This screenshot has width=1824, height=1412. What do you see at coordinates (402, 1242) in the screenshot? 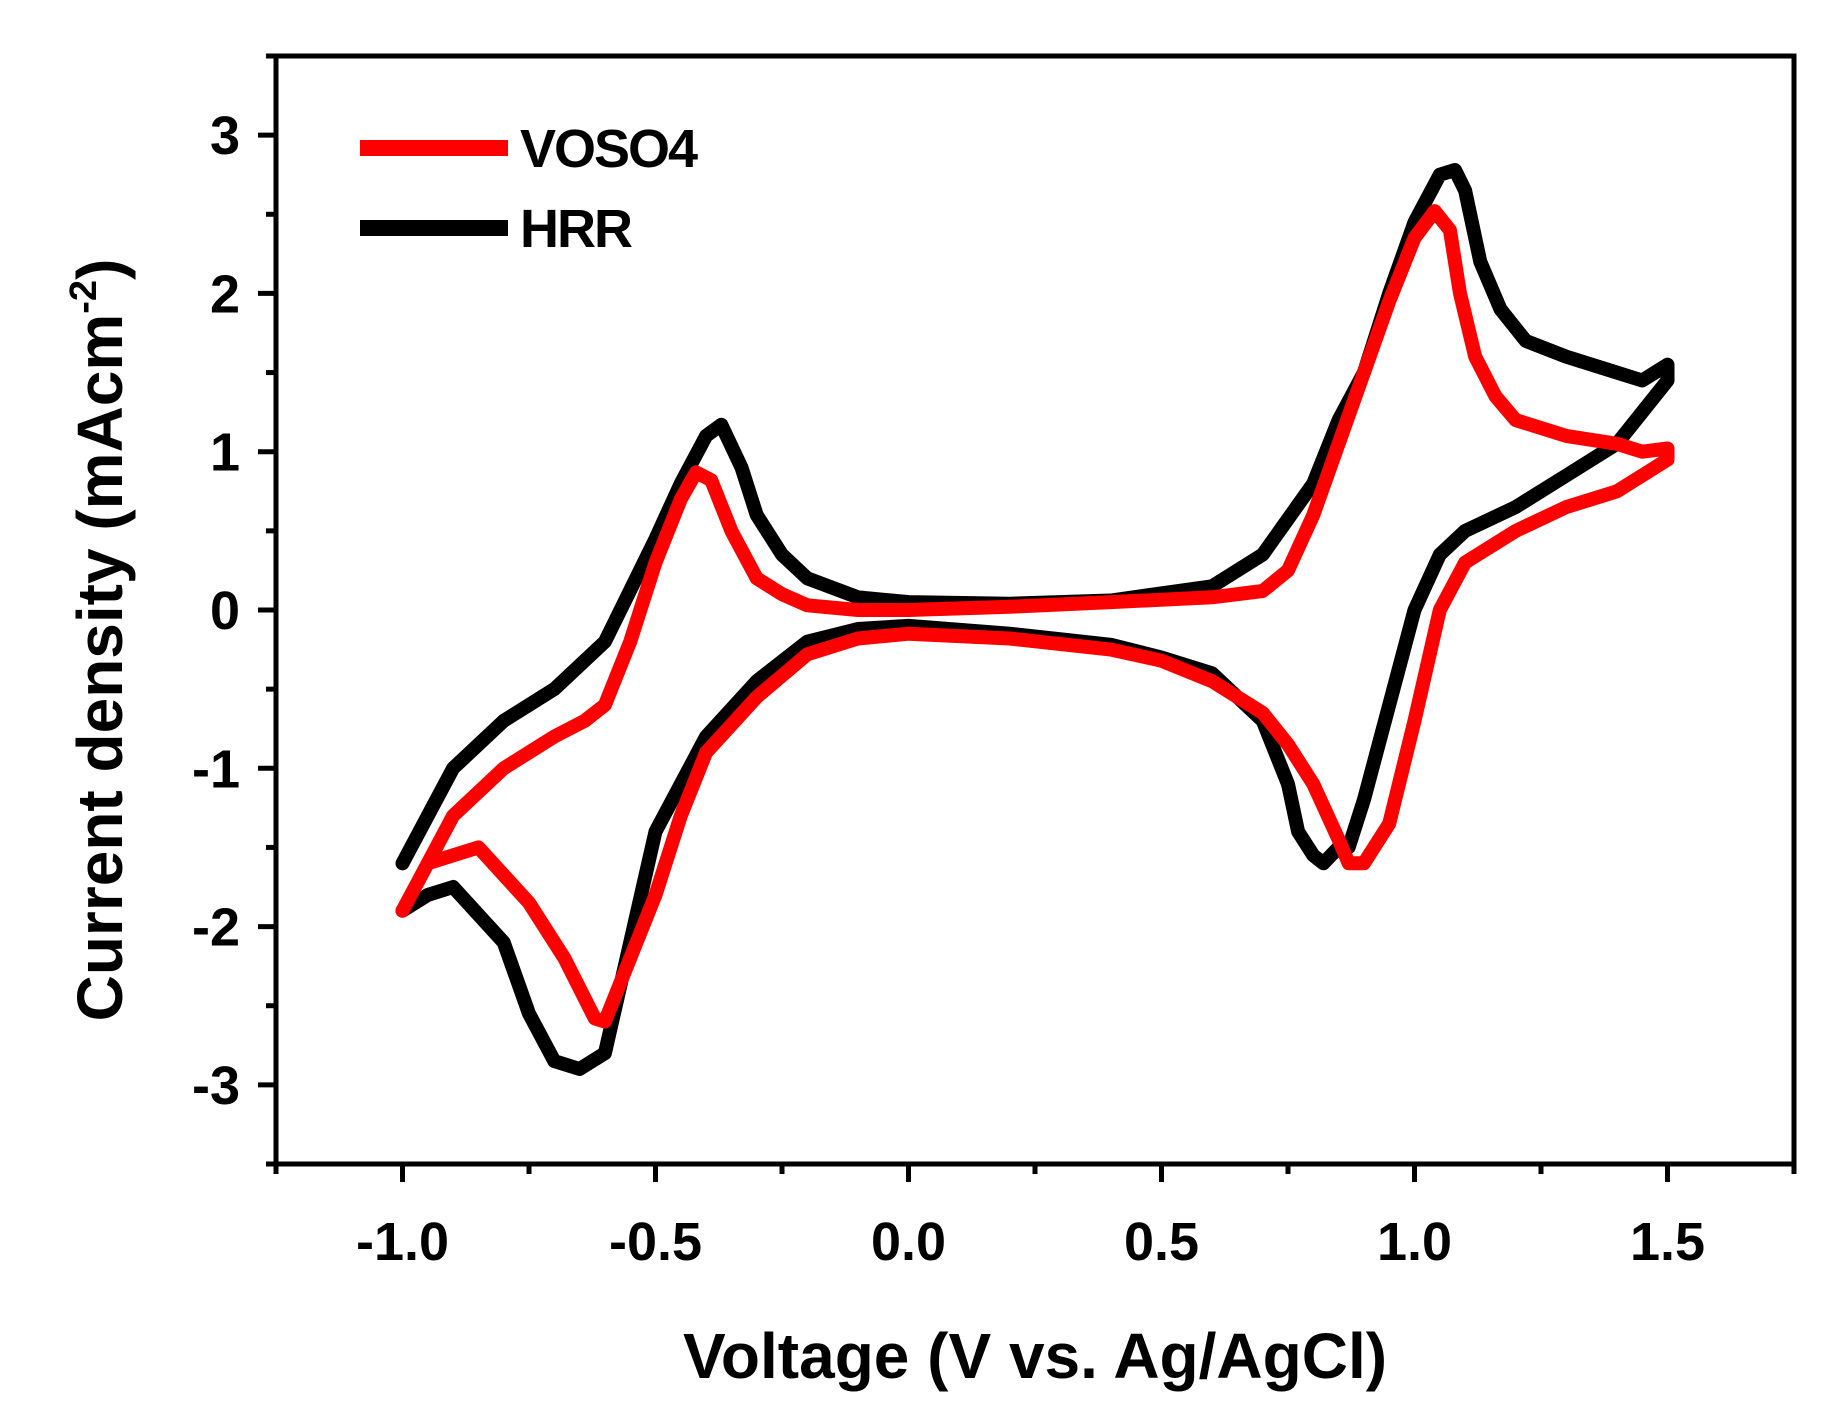
I see `x-tick-label: -1.0` at bounding box center [402, 1242].